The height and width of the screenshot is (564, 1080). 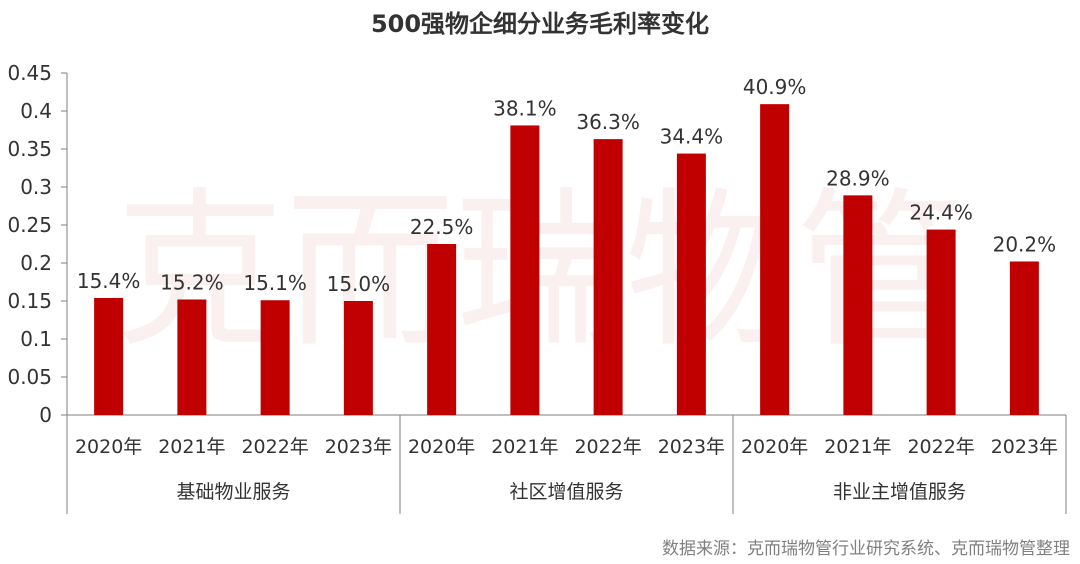 I want to click on data-label: 15.2%, so click(x=192, y=282).